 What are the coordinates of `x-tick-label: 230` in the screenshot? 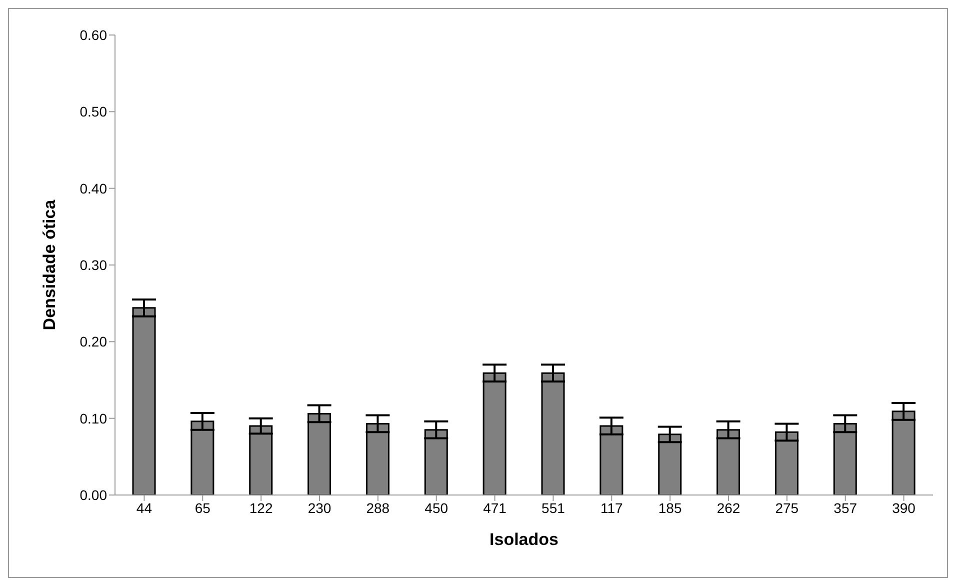 It's located at (320, 508).